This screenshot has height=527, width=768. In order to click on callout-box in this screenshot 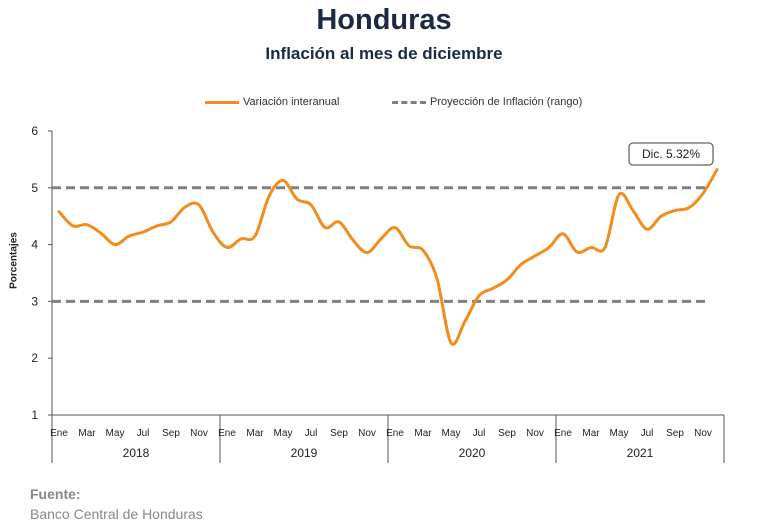, I will do `click(671, 154)`.